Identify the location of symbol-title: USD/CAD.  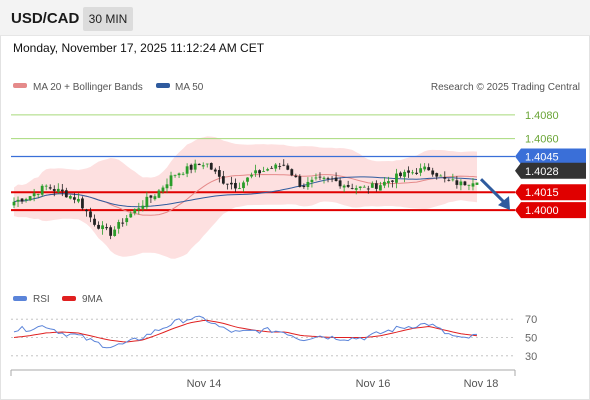
(45, 18).